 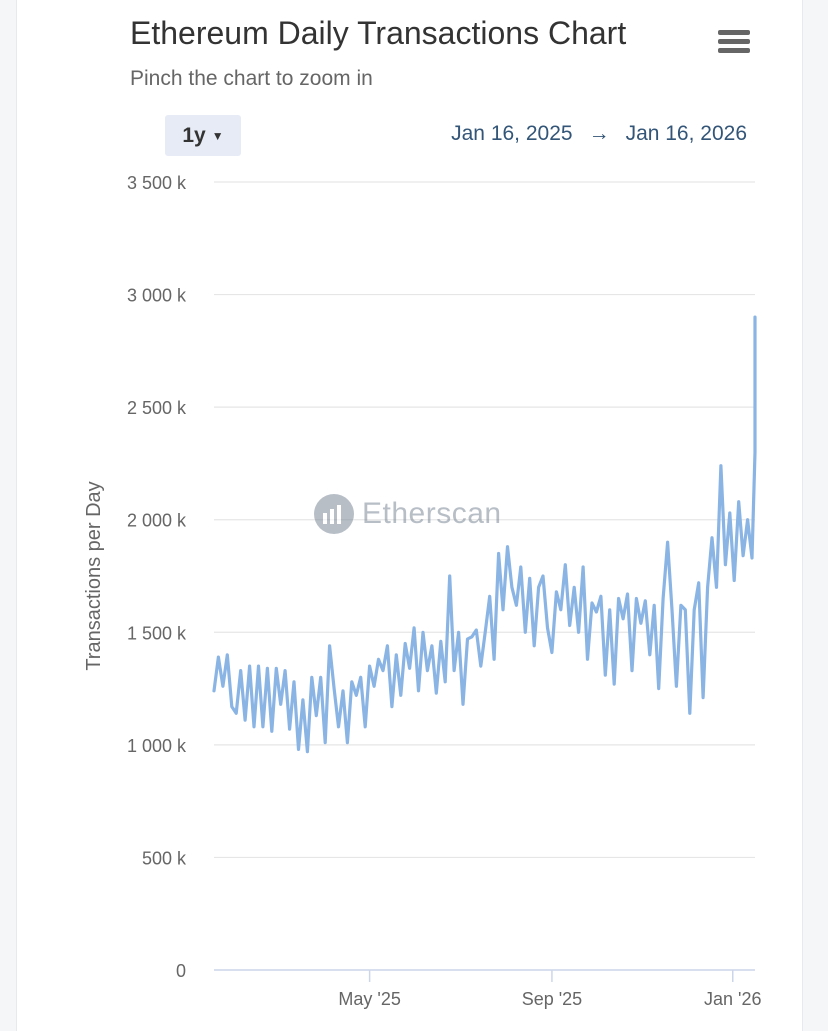 I want to click on date-range-to: Jan 16, 2026, so click(x=686, y=133).